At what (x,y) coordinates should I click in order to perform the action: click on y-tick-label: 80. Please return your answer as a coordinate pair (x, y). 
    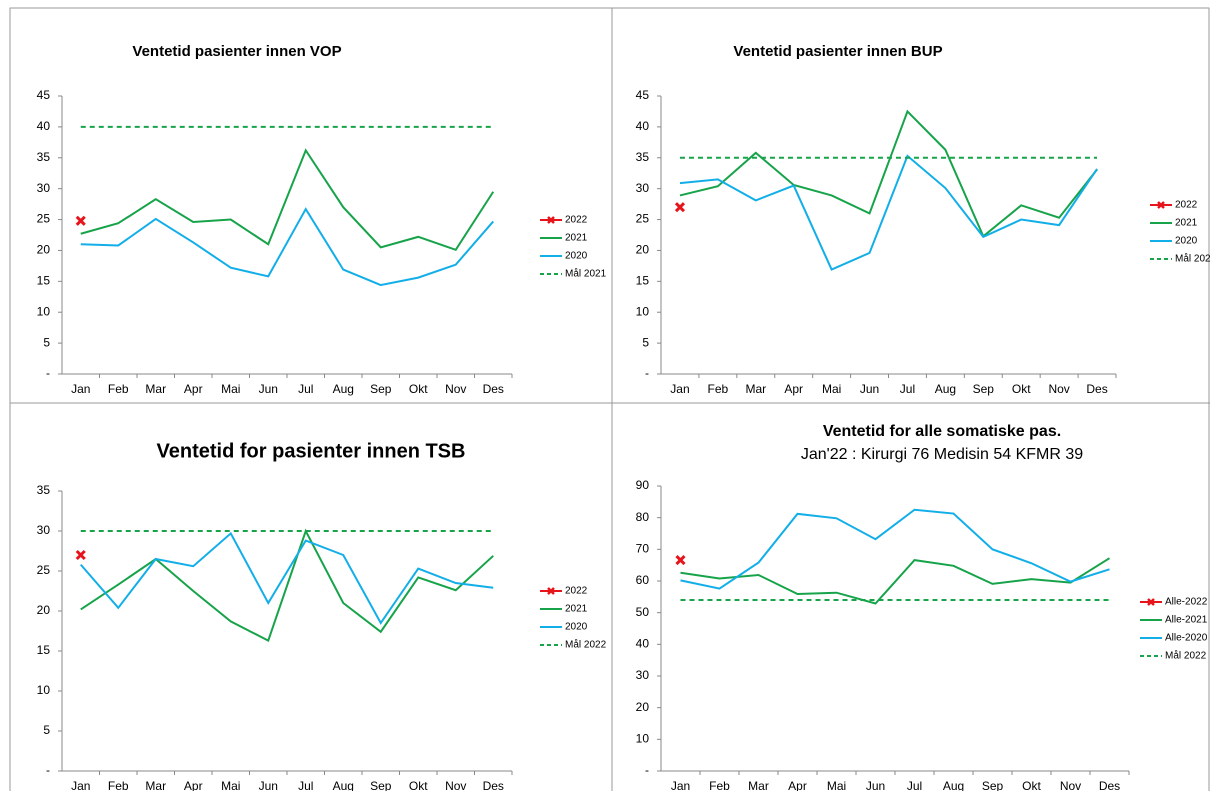
    Looking at the image, I should click on (643, 517).